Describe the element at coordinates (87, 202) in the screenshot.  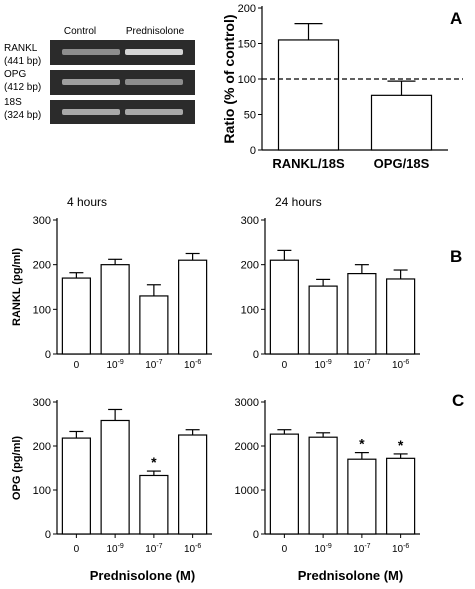
I see `chart-title: 4 hours` at that location.